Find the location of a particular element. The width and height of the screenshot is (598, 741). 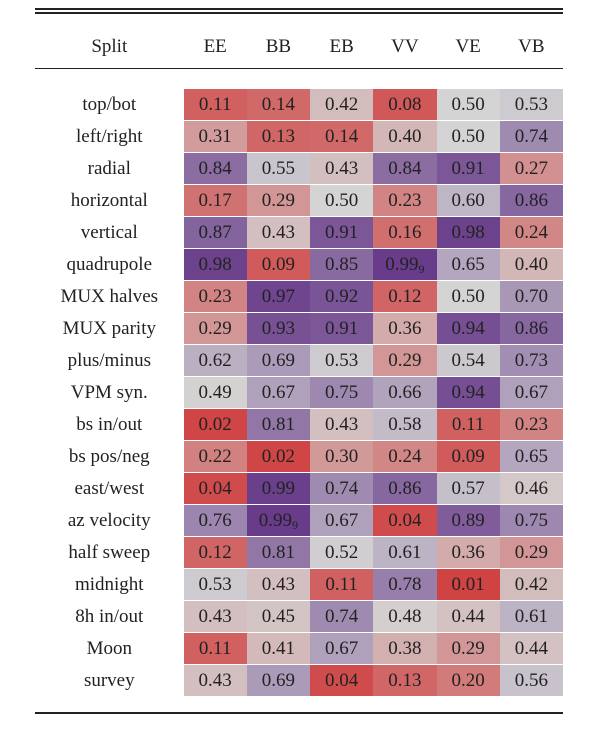

cell: 0.02 is located at coordinates (215, 425).